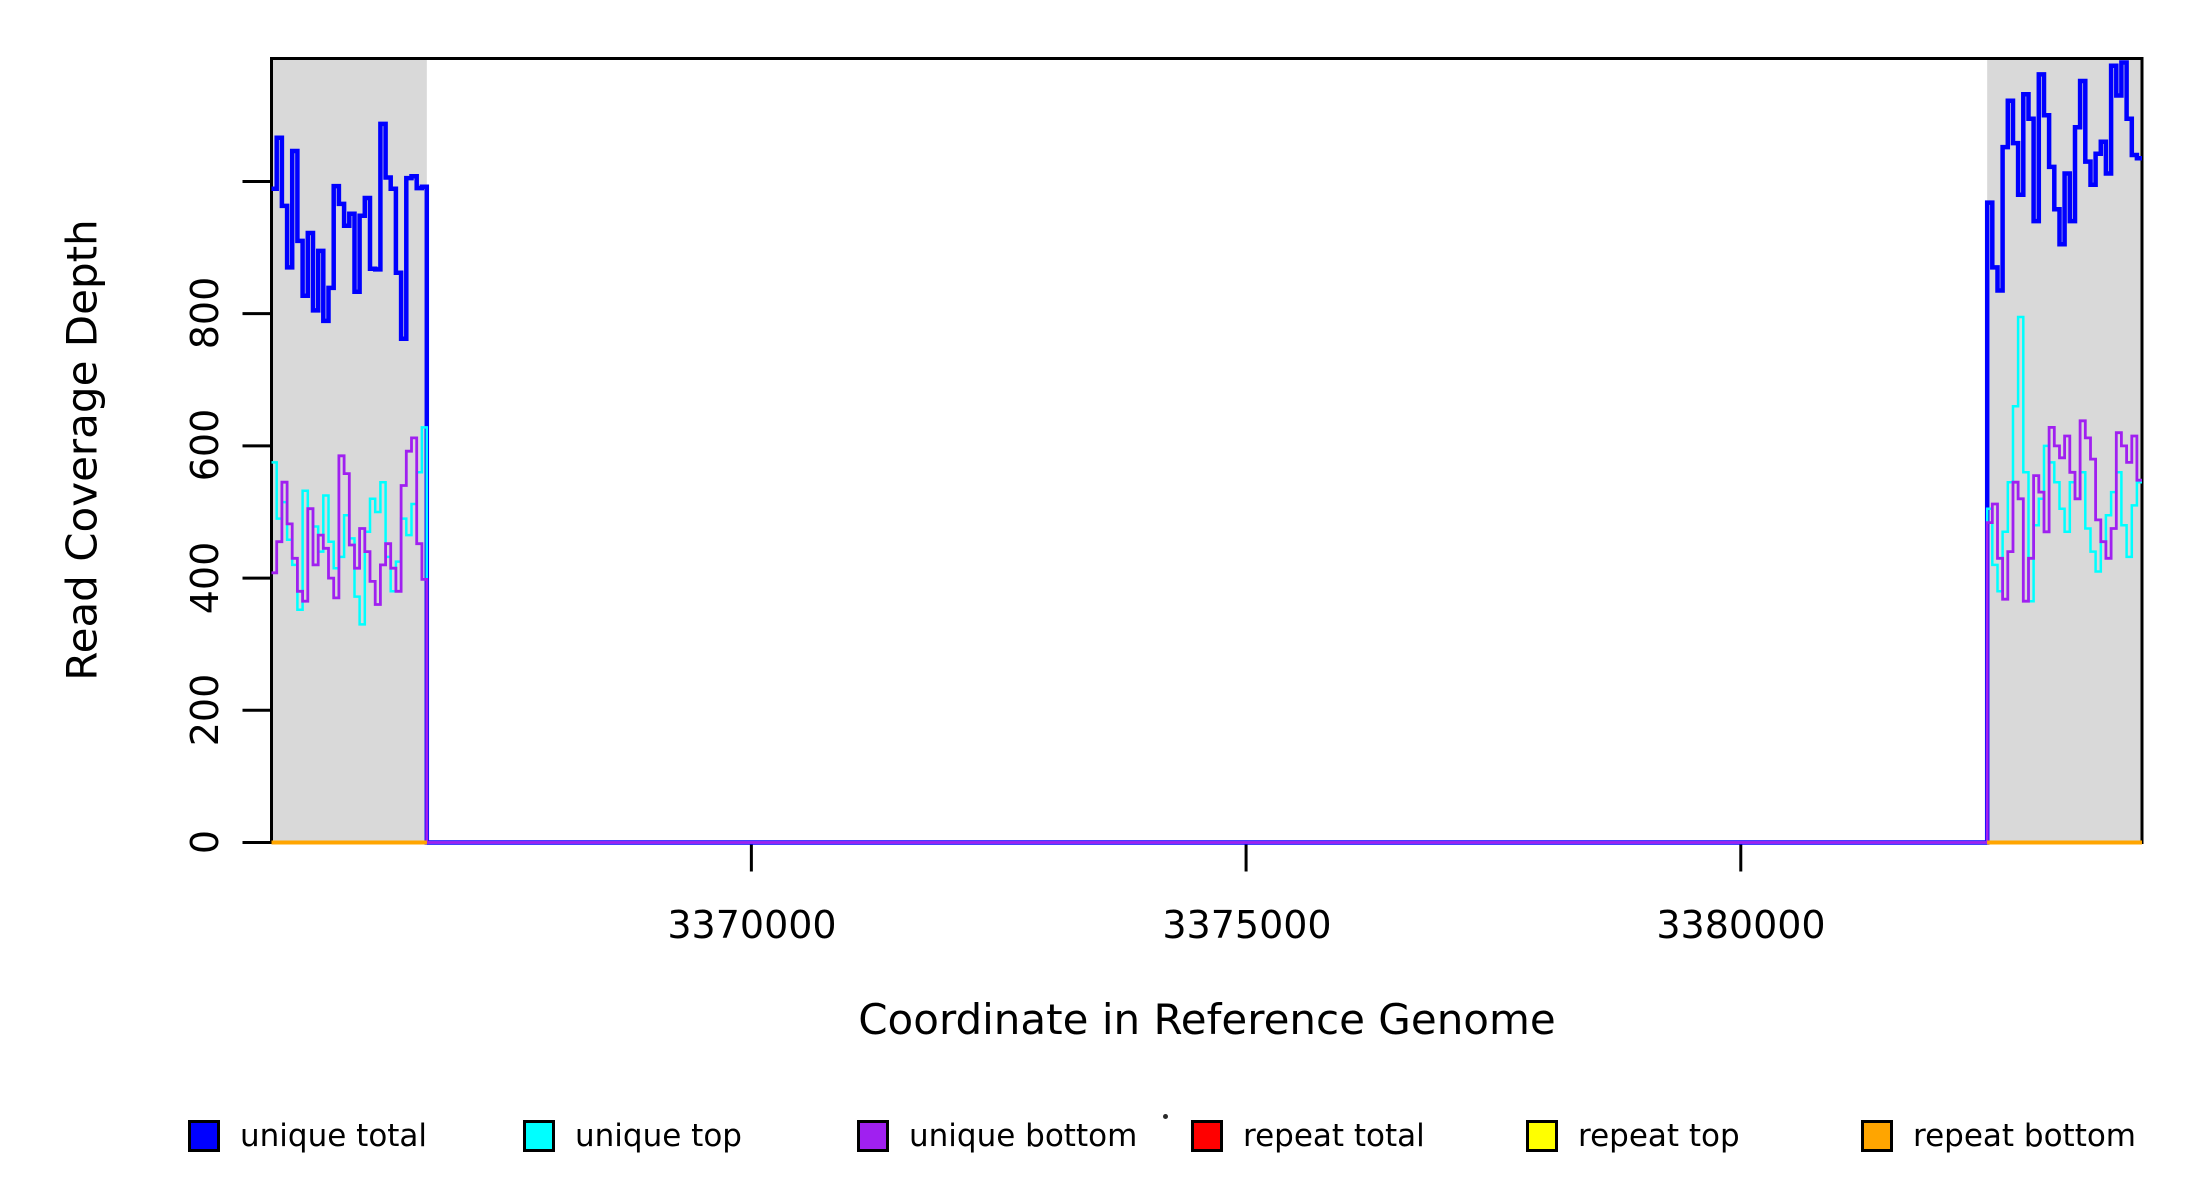 The image size is (2200, 1200). Describe the element at coordinates (205, 445) in the screenshot. I see `y-tick-label-600: 600` at that location.